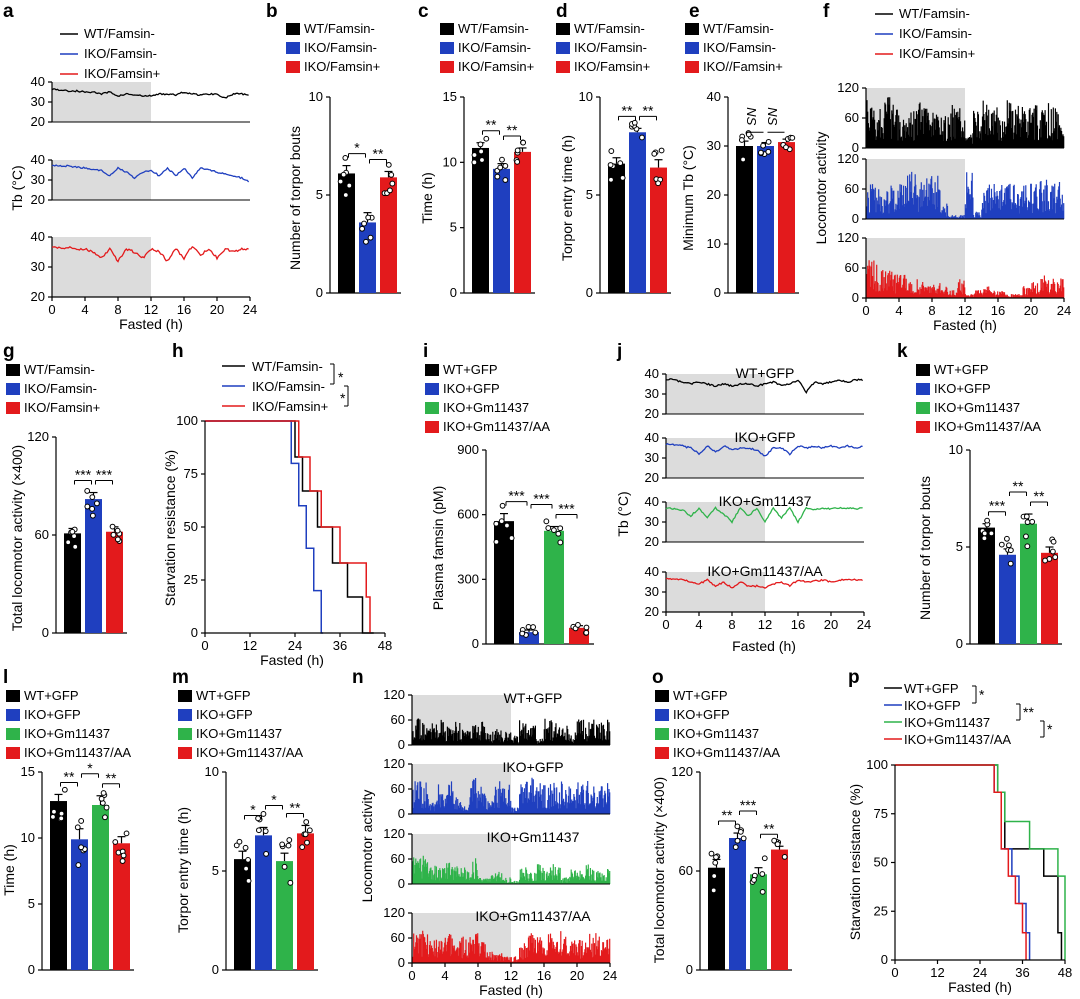  What do you see at coordinates (178, 351) in the screenshot?
I see `panel-label-h: h` at bounding box center [178, 351].